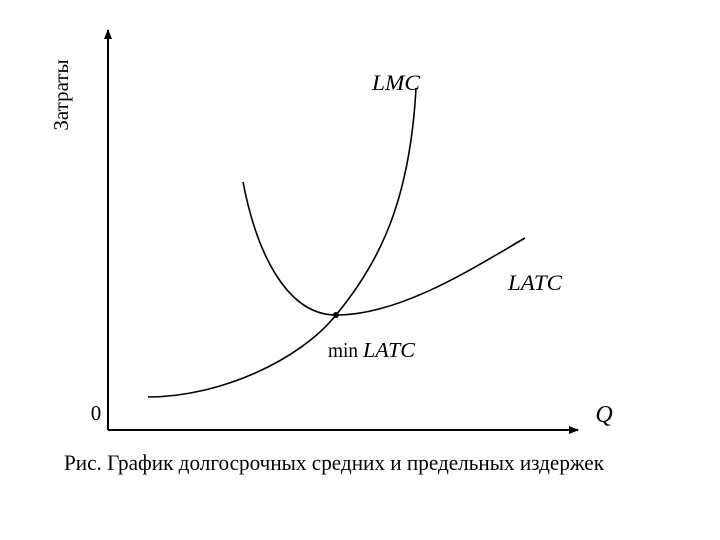 Image resolution: width=720 pixels, height=540 pixels. Describe the element at coordinates (336, 315) in the screenshot. I see `min-point` at that location.